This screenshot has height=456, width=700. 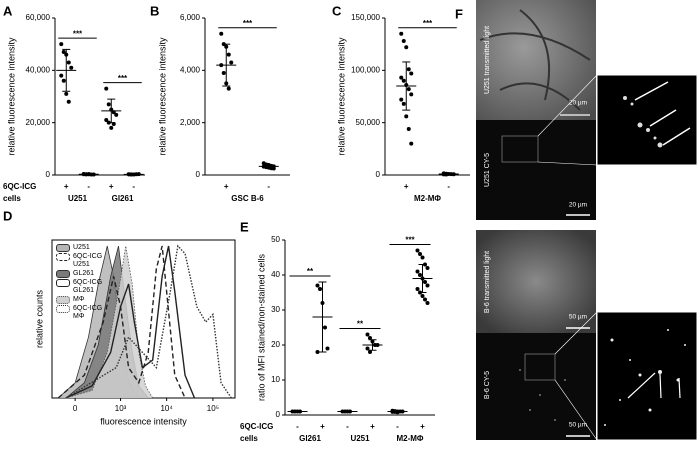 I want to click on panel-label: E, so click(x=244, y=226).